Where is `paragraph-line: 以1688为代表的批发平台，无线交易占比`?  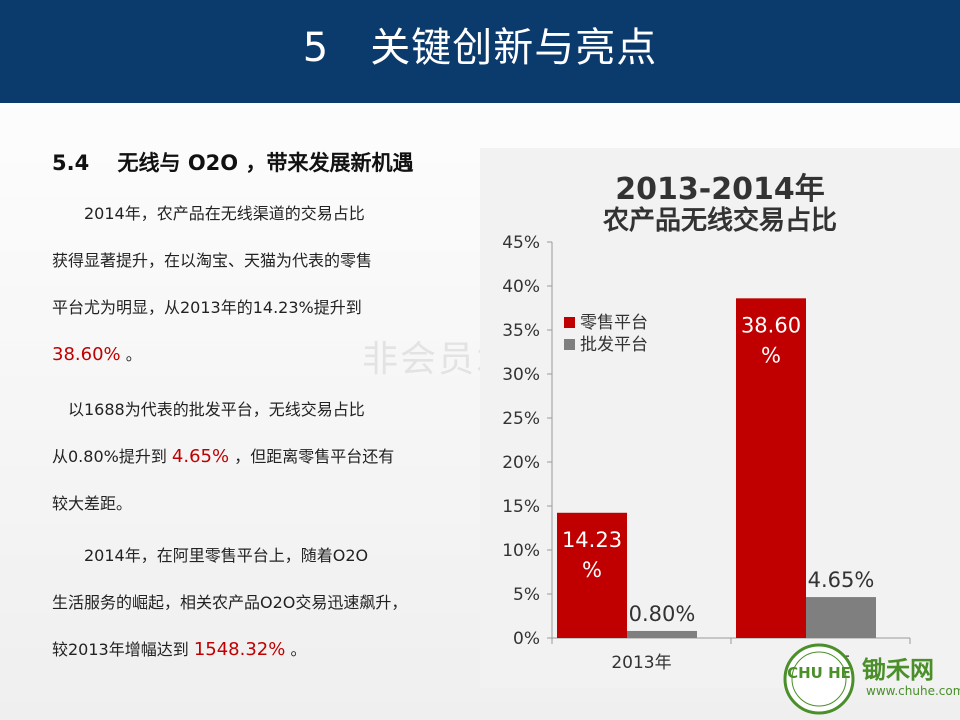
paragraph-line: 以1688为代表的批发平台，无线交易占比 is located at coordinates (208, 409).